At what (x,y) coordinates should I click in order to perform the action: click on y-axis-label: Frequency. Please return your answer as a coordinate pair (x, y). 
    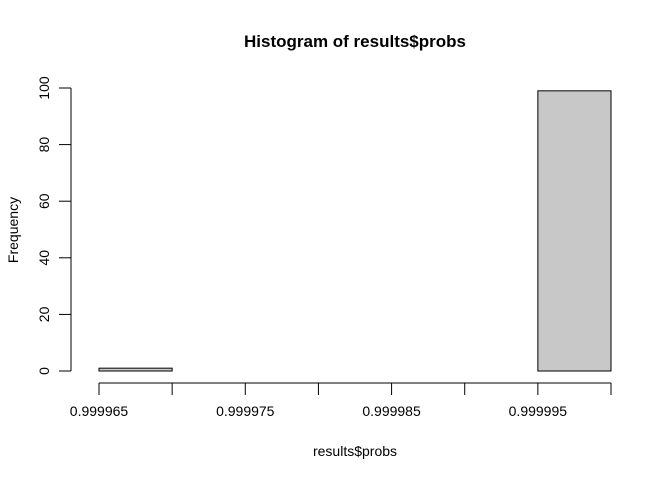
    Looking at the image, I should click on (13, 230).